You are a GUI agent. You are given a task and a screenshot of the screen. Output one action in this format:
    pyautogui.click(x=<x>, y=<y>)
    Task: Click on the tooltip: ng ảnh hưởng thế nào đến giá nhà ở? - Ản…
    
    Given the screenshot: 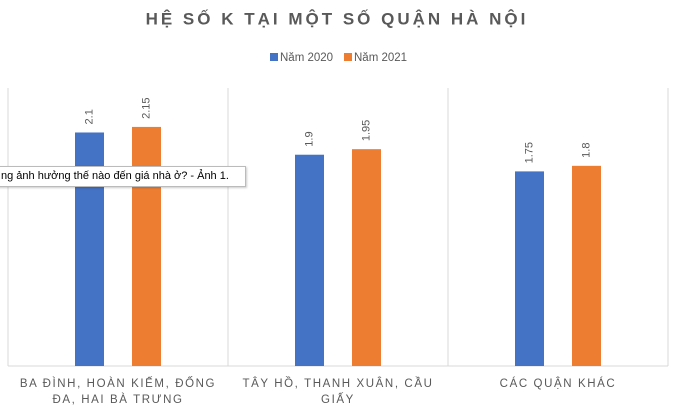 What is the action you would take?
    pyautogui.click(x=123, y=176)
    